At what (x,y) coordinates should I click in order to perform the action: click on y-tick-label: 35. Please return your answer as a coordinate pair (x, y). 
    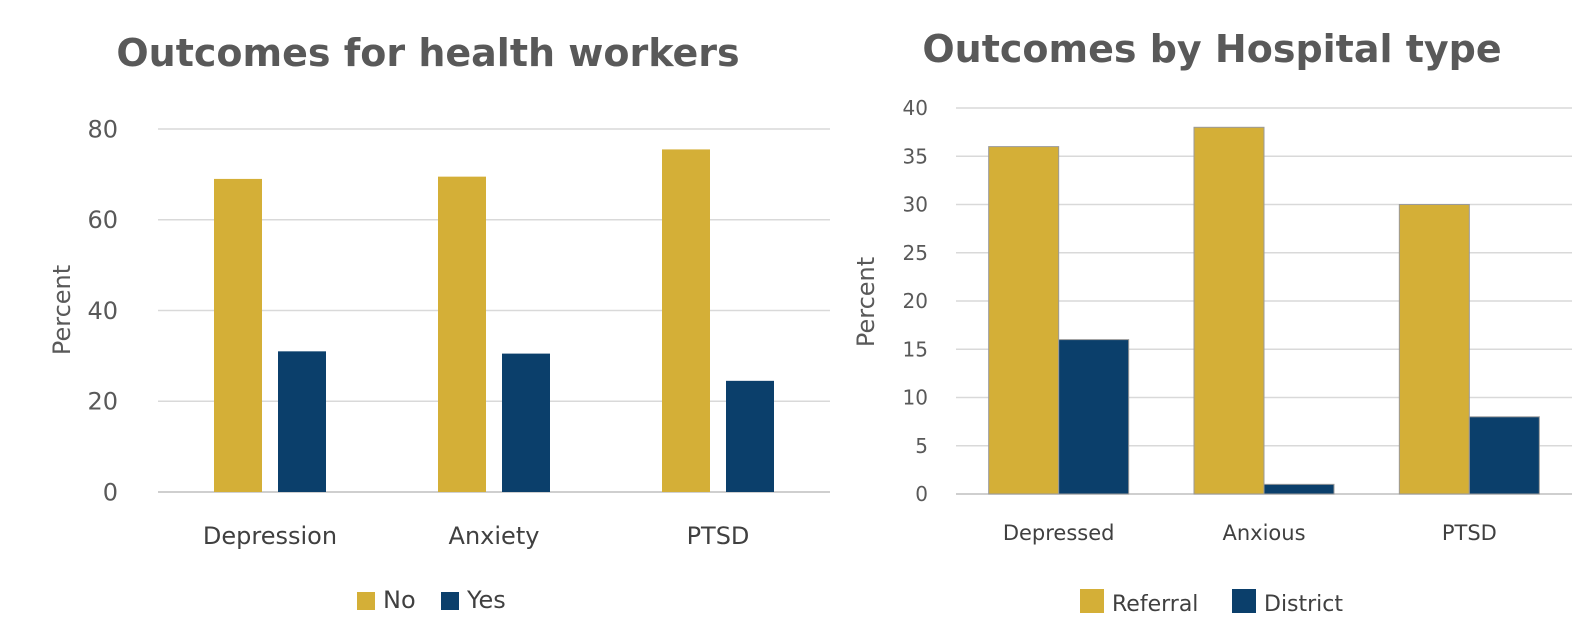
    Looking at the image, I should click on (915, 156).